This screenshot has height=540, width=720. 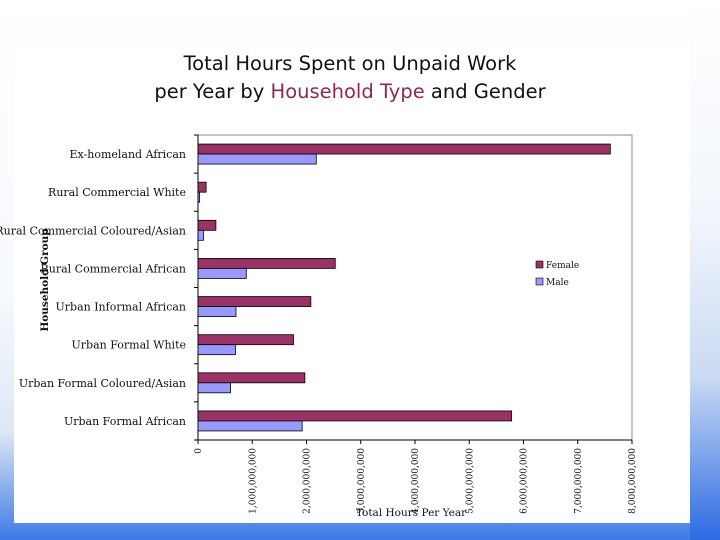 I want to click on category-label-3: Rural Commercial African, so click(x=113, y=268).